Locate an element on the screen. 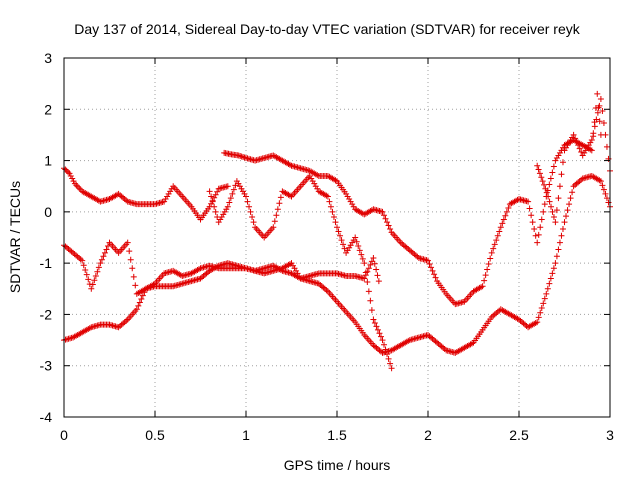 The width and height of the screenshot is (640, 480). x-tick-label: 3 is located at coordinates (610, 435).